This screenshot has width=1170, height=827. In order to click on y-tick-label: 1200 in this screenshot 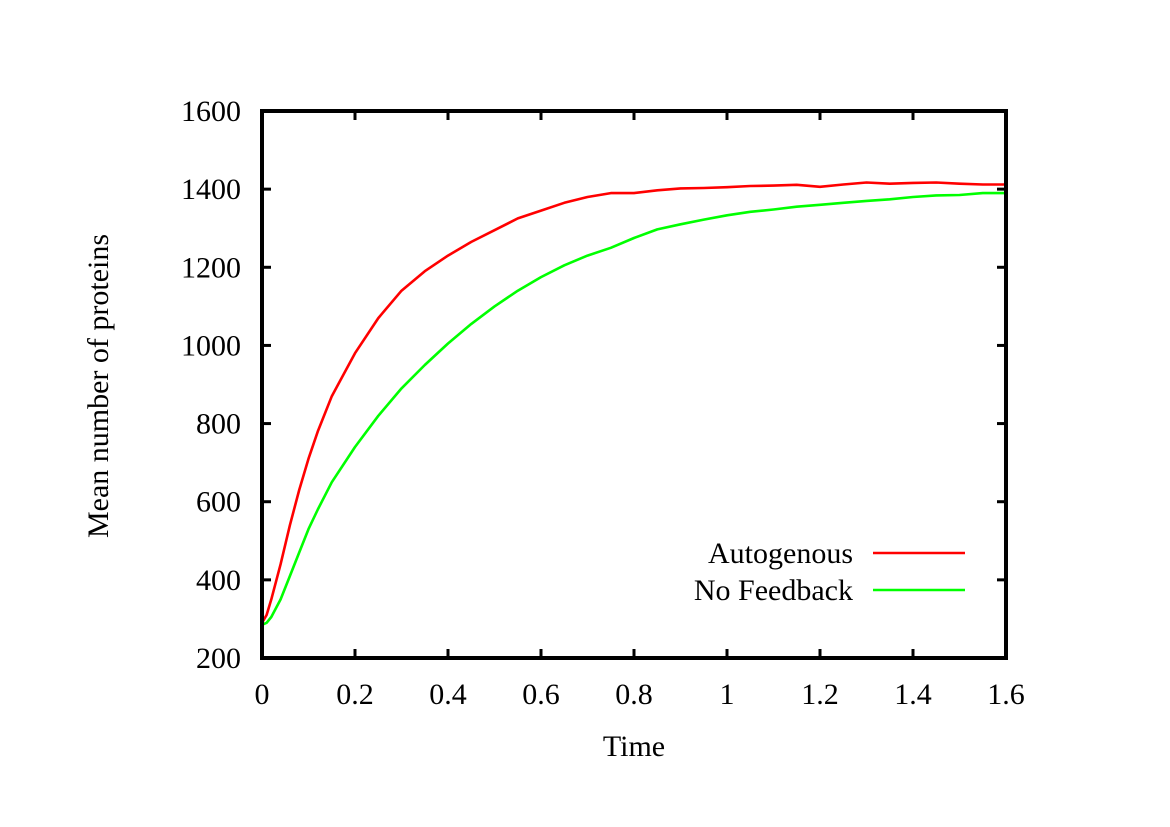, I will do `click(211, 267)`.